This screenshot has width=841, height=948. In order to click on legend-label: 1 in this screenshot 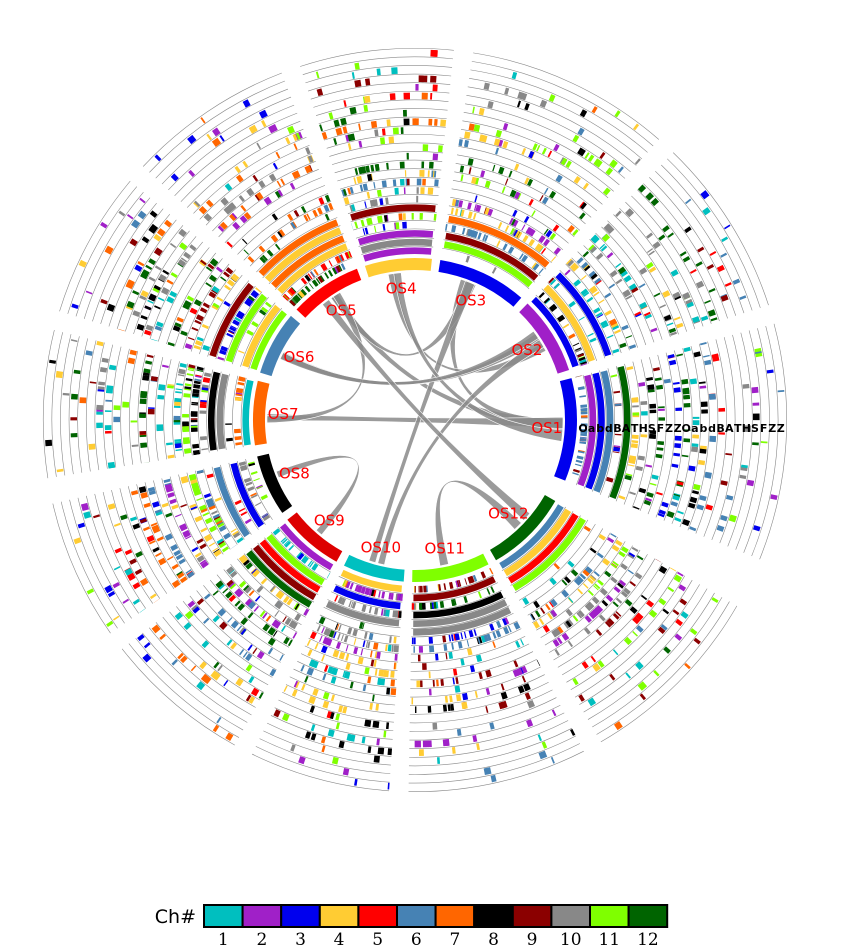, I will do `click(223, 939)`.